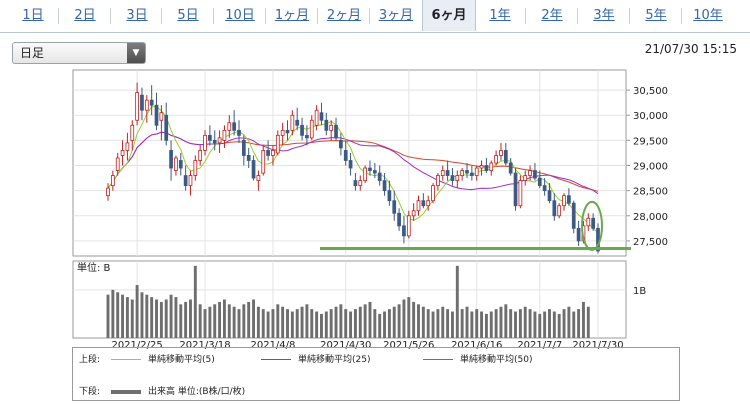 The height and width of the screenshot is (404, 750). I want to click on tab-7: 2ヶ月, so click(344, 15).